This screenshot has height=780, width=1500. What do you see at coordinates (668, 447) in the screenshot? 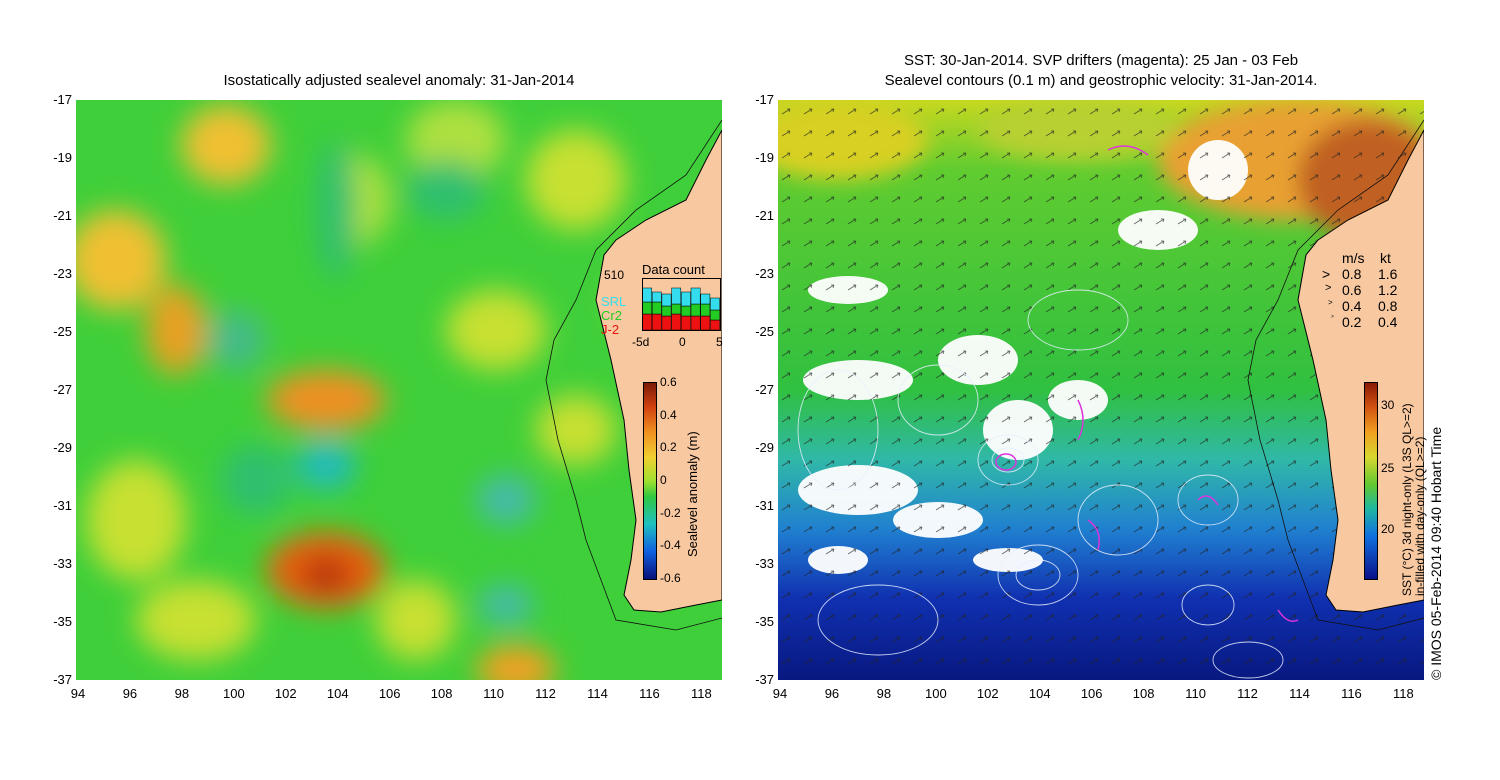
I see `sealevel-colorbar-tick: 0.2` at bounding box center [668, 447].